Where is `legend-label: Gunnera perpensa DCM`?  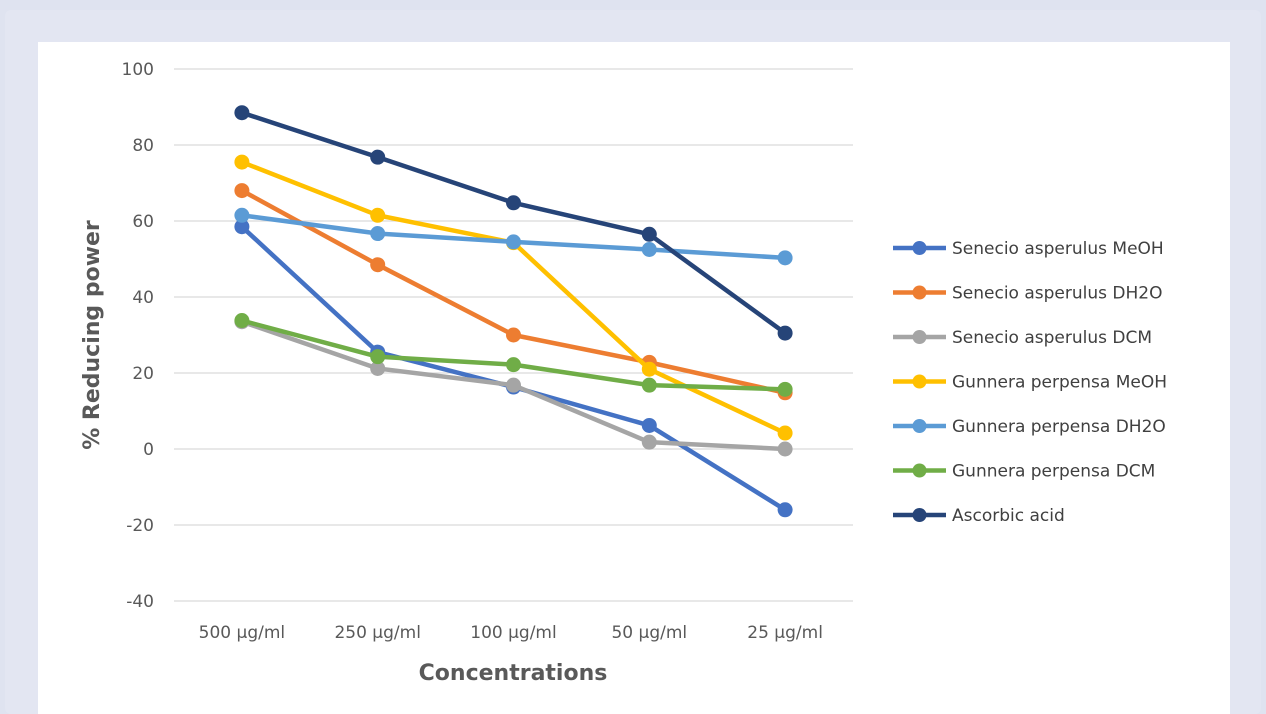 legend-label: Gunnera perpensa DCM is located at coordinates (1053, 472).